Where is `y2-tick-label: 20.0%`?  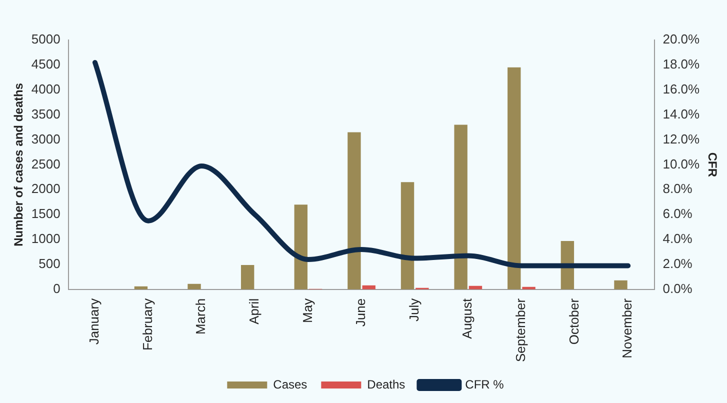
y2-tick-label: 20.0% is located at coordinates (681, 39).